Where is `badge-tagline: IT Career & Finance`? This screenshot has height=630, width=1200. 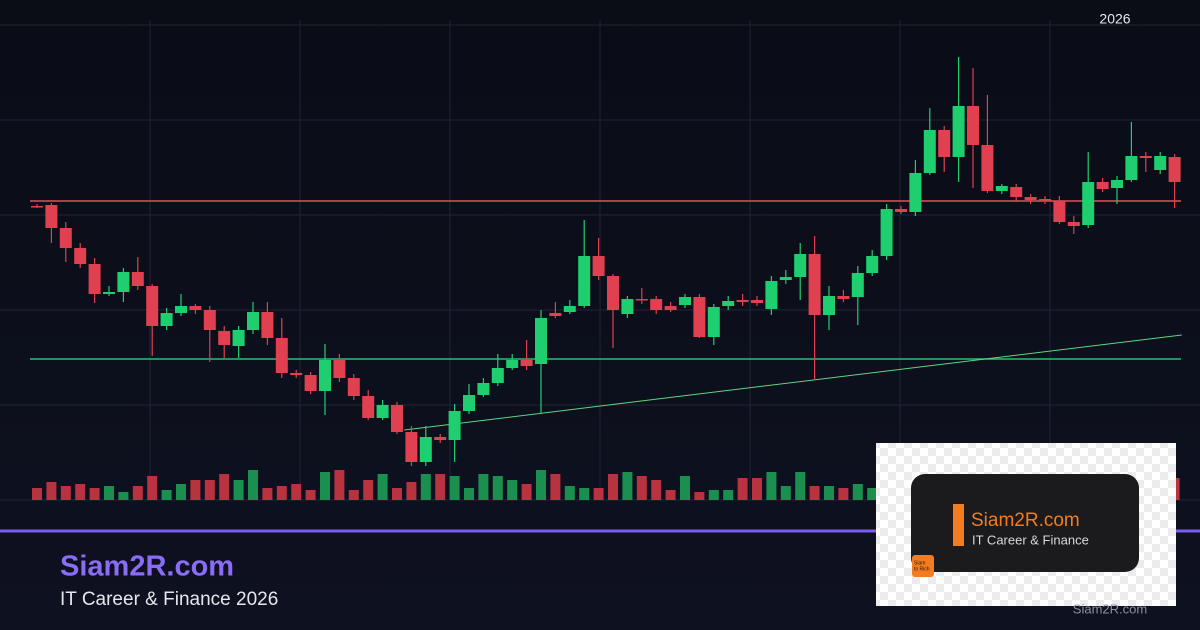
badge-tagline: IT Career & Finance is located at coordinates (1030, 539).